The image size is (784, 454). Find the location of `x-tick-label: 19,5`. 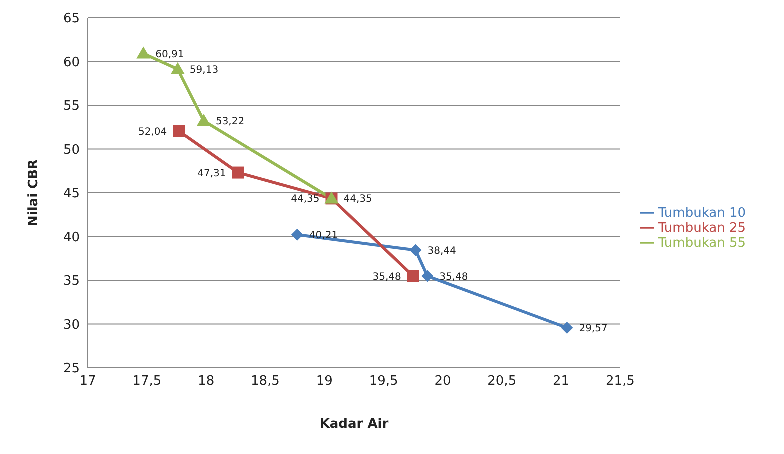

x-tick-label: 19,5 is located at coordinates (383, 382).